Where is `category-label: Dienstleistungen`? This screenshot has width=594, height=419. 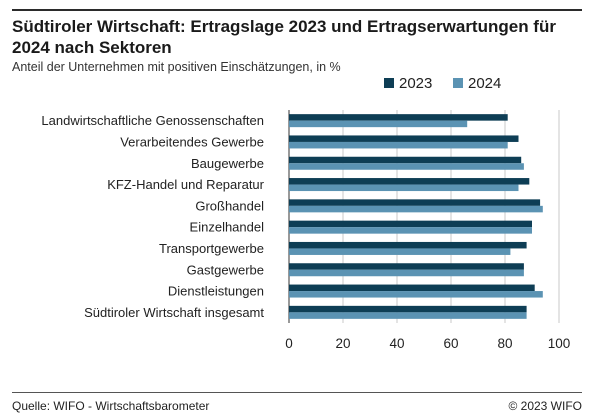
category-label: Dienstleistungen is located at coordinates (216, 291).